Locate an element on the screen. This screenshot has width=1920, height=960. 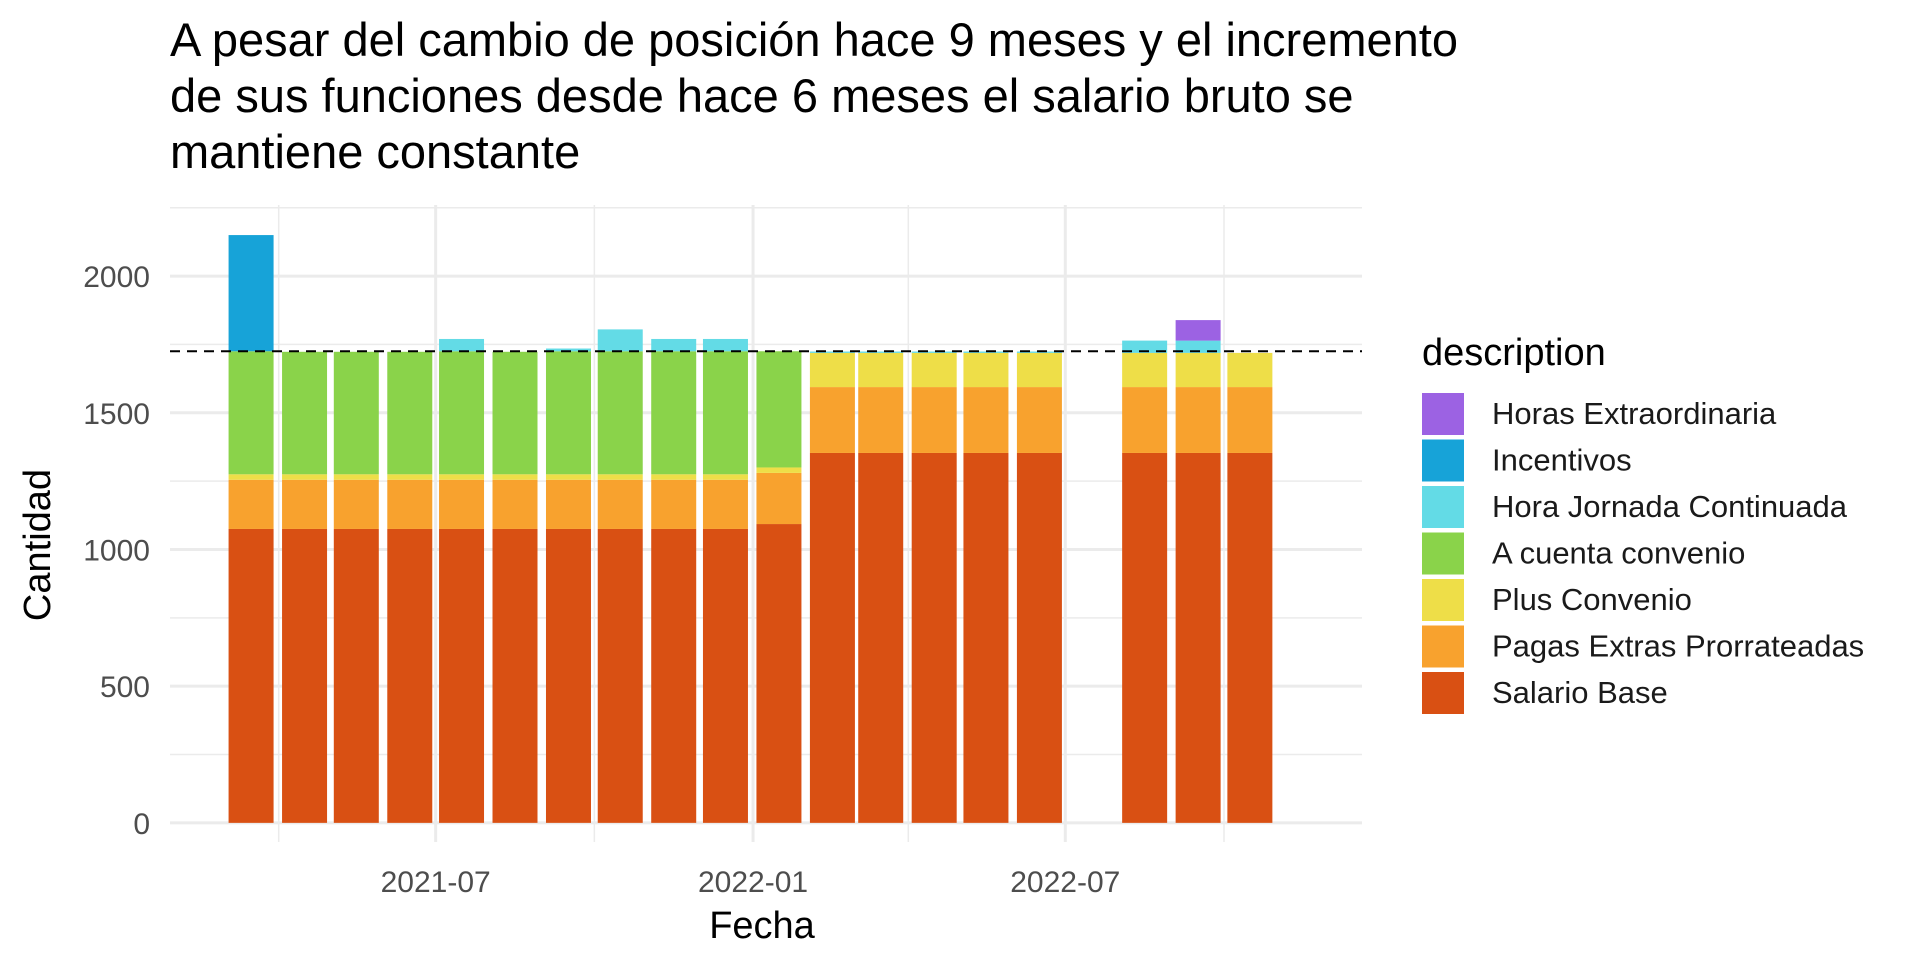
legend-label: A cuenta convenio is located at coordinates (1618, 553).